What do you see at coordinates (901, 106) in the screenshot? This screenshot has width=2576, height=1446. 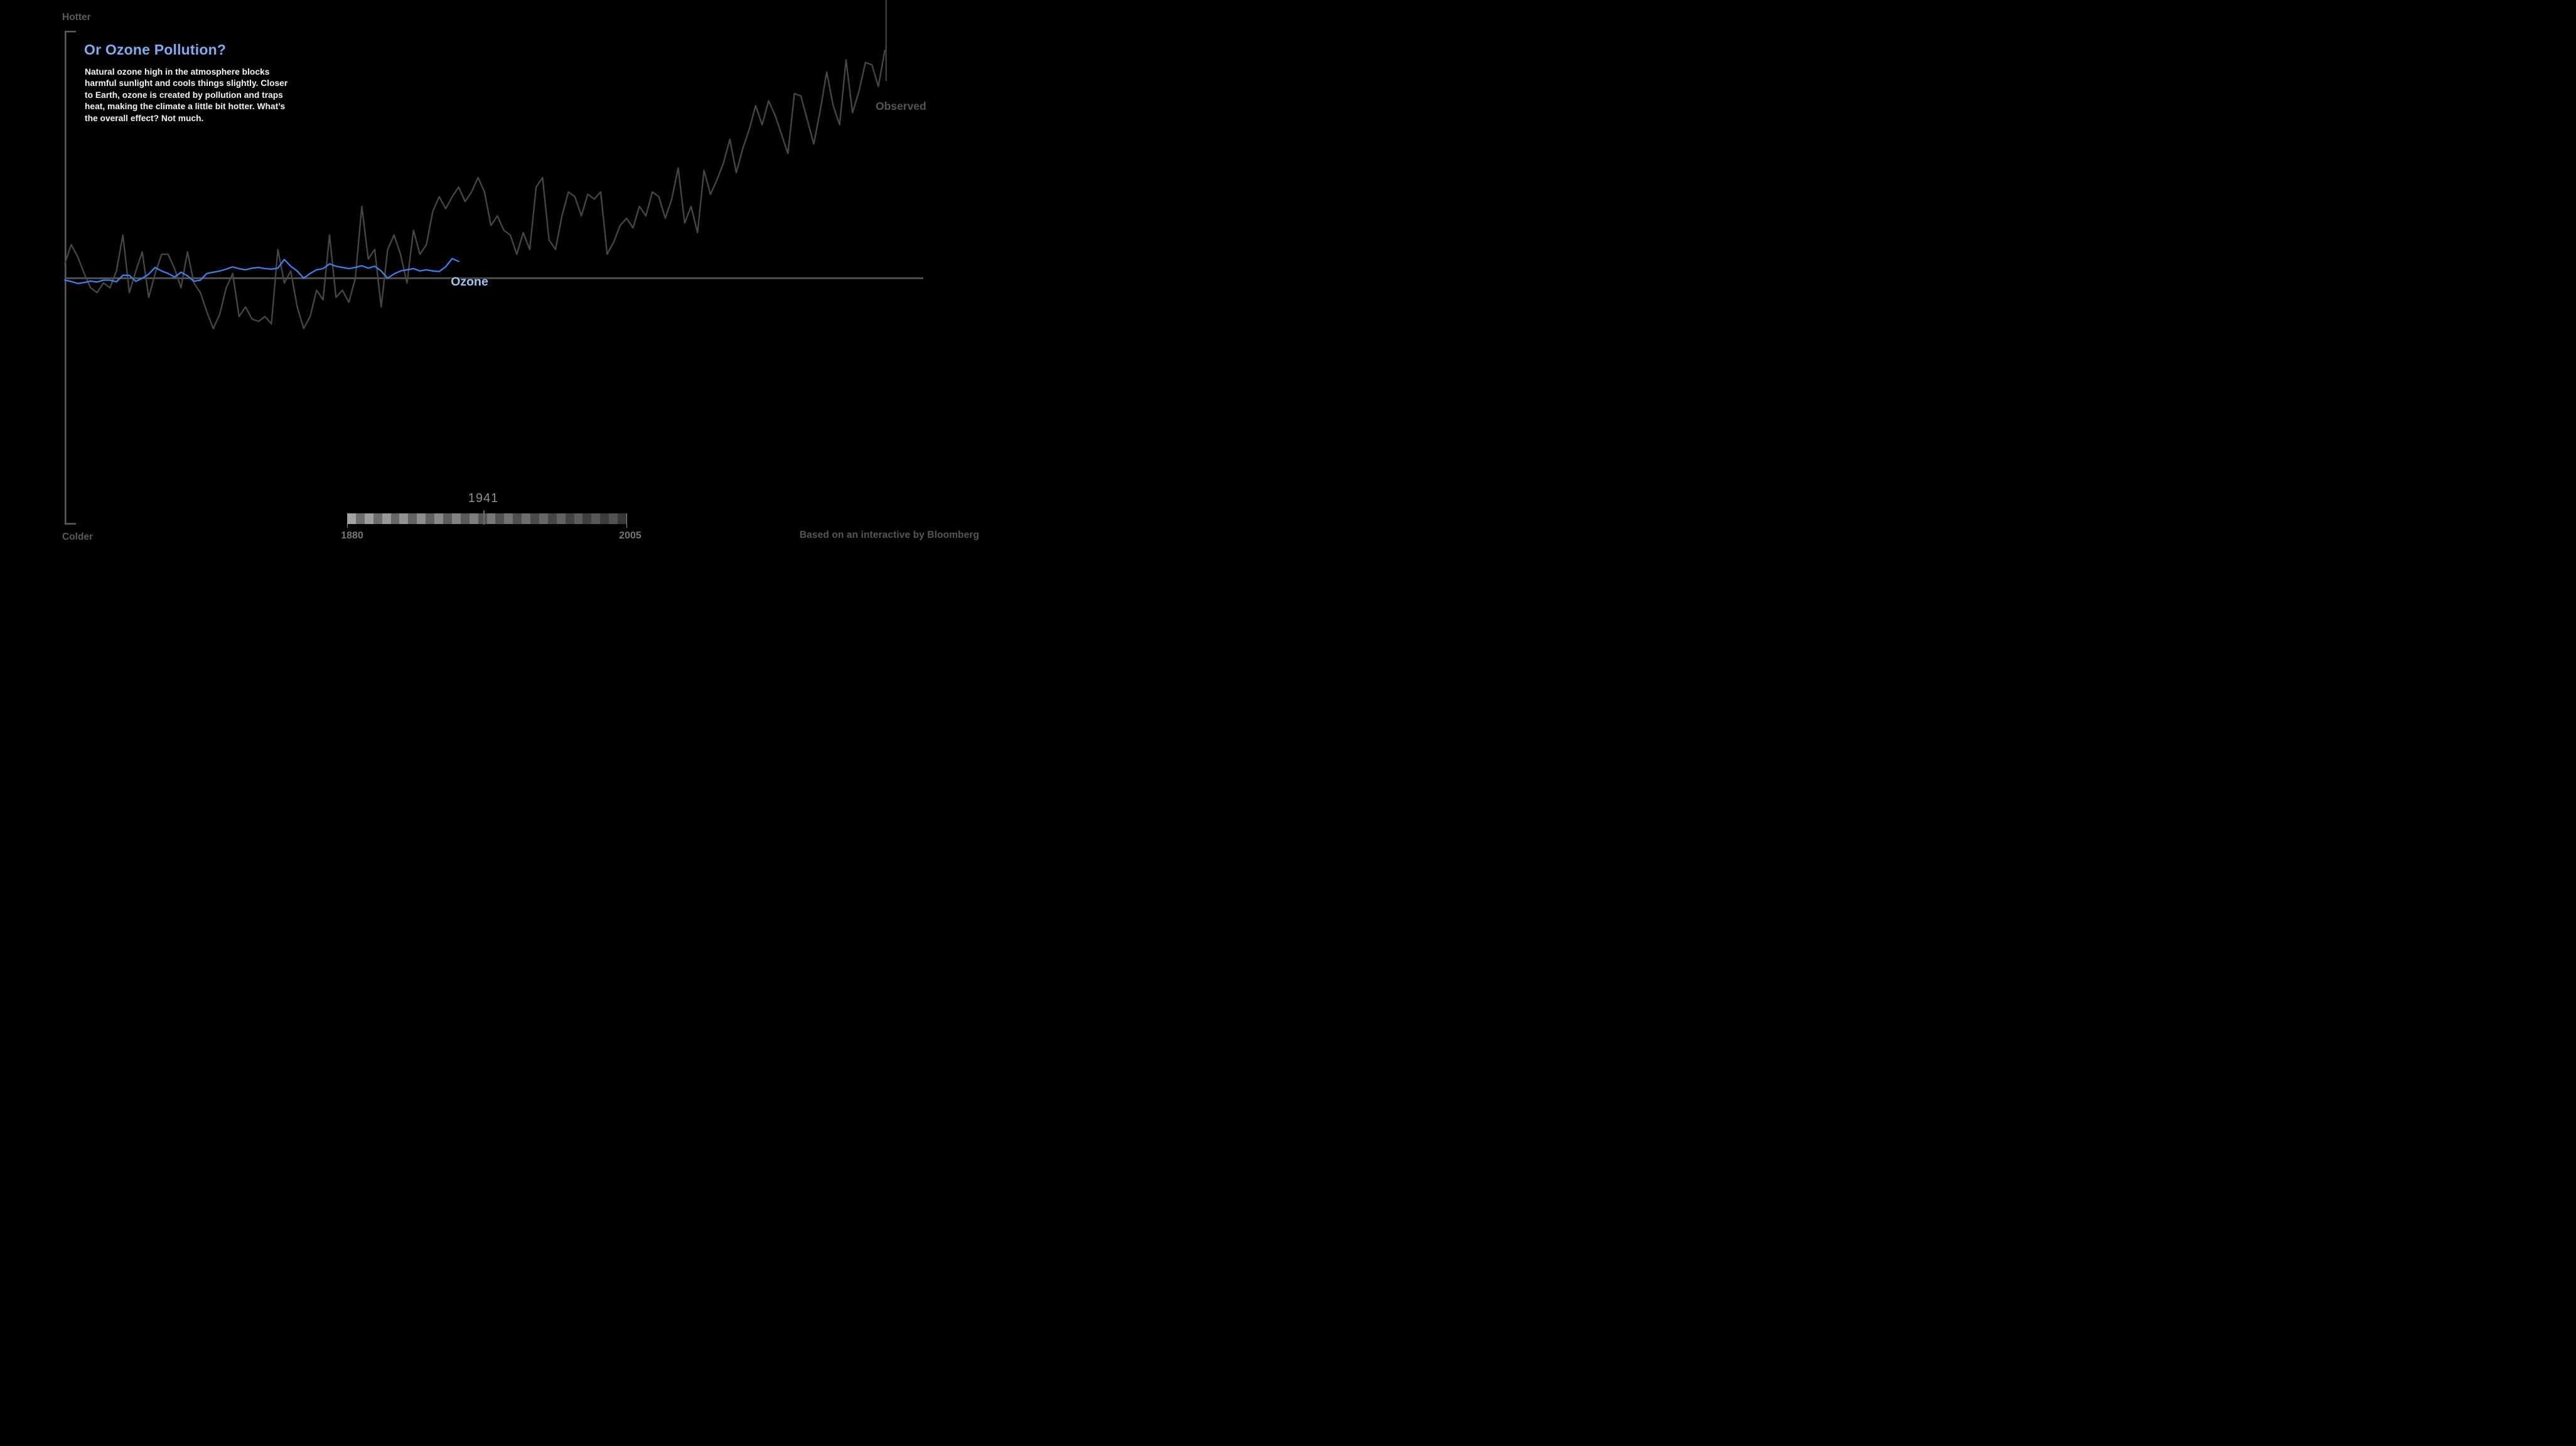 I see `observed-series-label: Observed` at bounding box center [901, 106].